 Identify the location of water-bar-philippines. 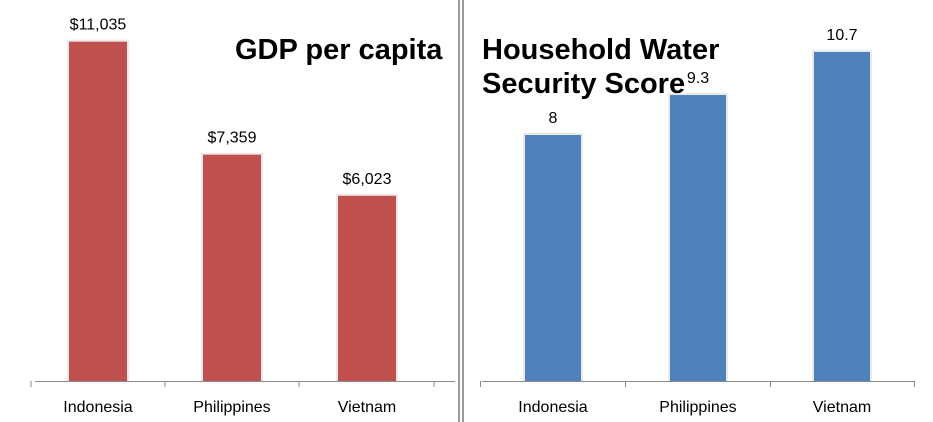
(698, 238).